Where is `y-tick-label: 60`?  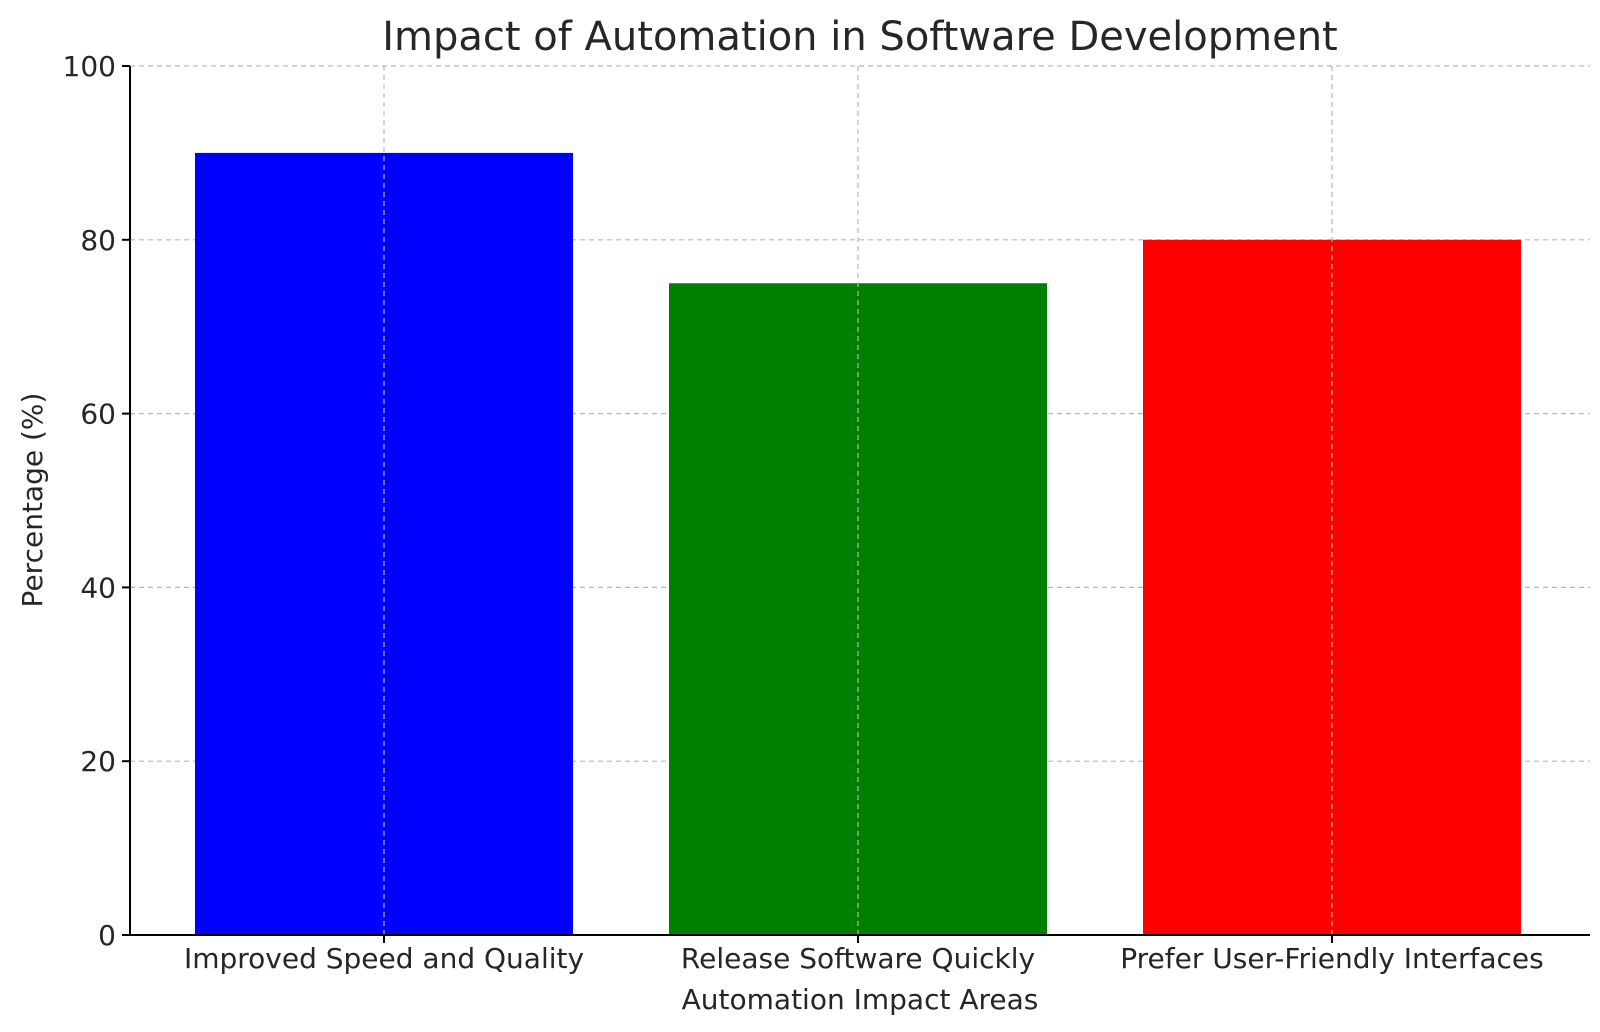 y-tick-label: 60 is located at coordinates (98, 414).